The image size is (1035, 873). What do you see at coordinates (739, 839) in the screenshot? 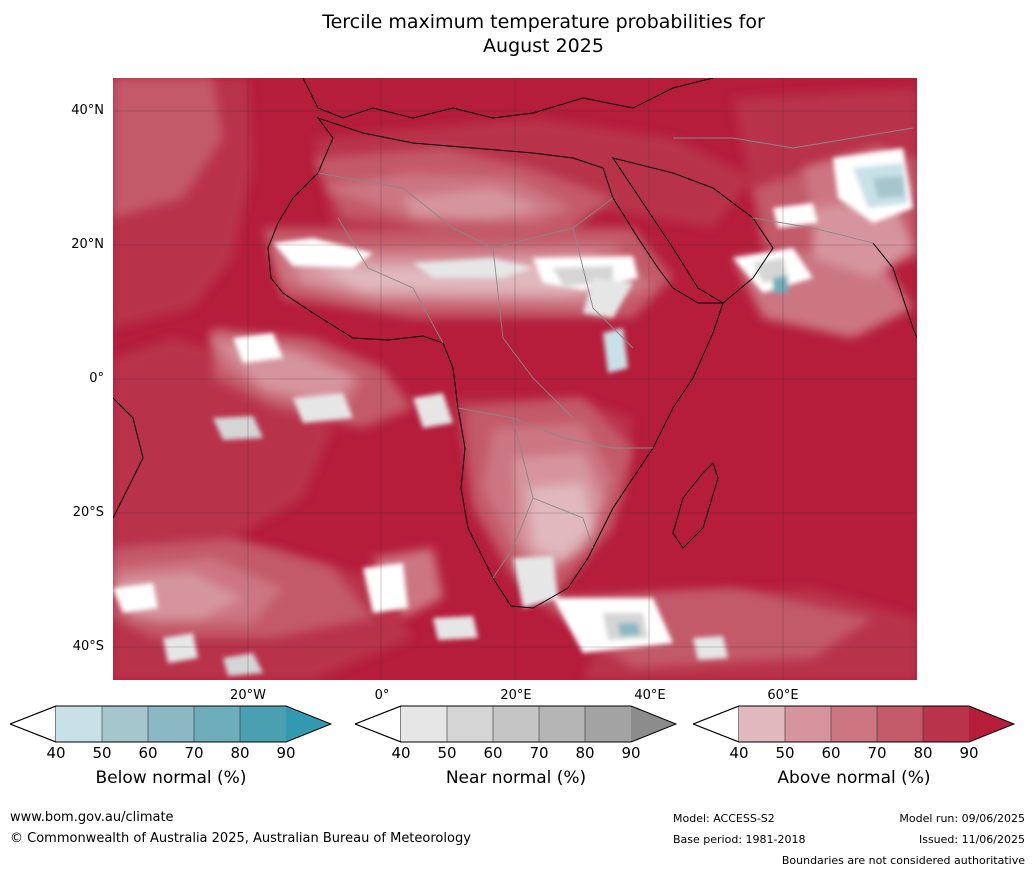
I see `base-period-text: Base period: 1981-2018` at bounding box center [739, 839].